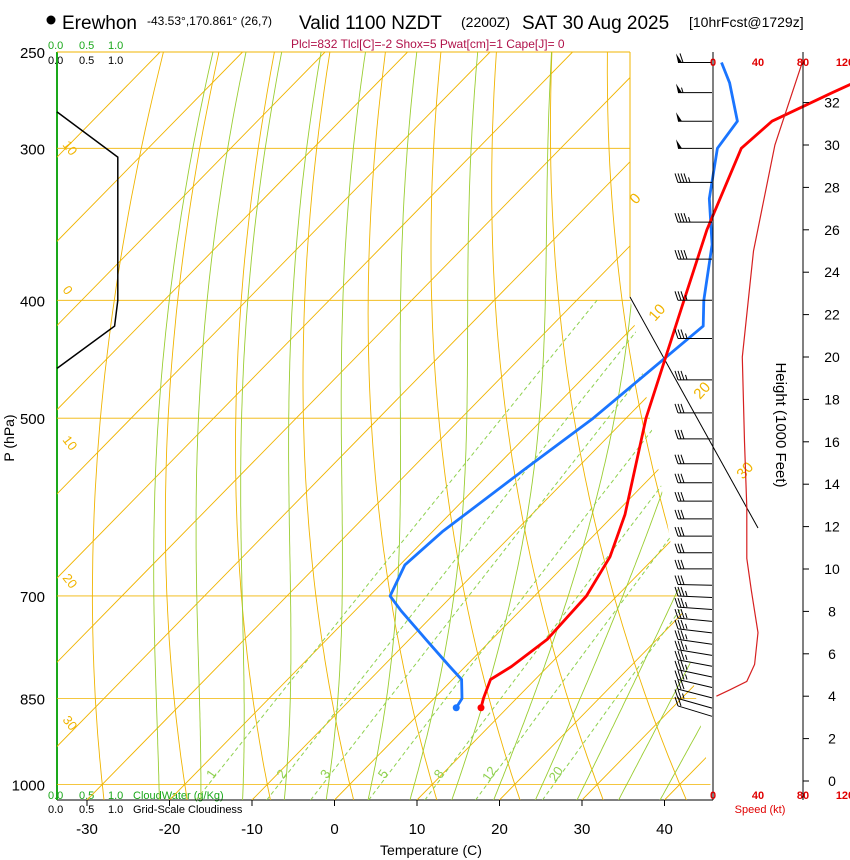 This screenshot has height=860, width=850. I want to click on moist-adiabat--20, so click(184, 426).